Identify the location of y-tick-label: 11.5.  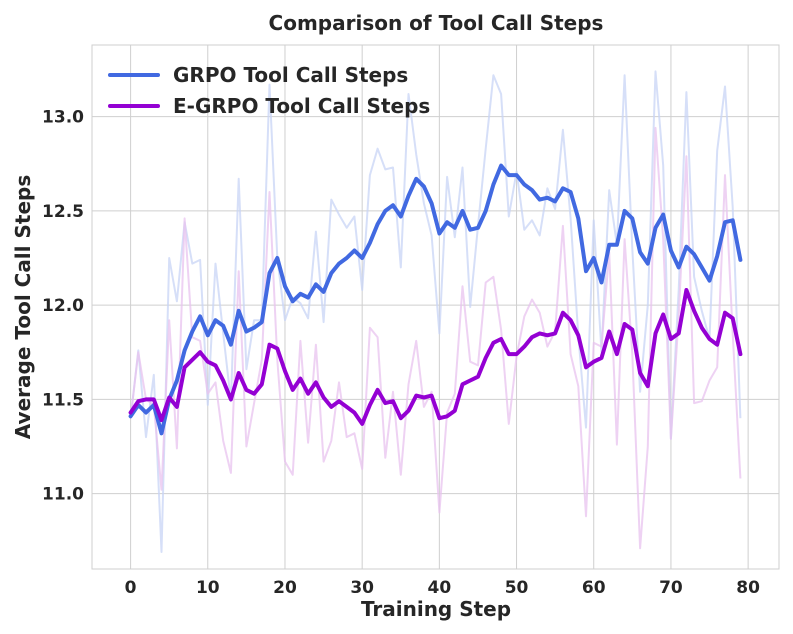
(63, 400).